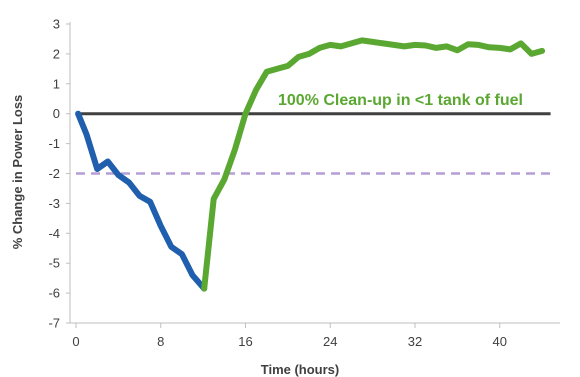 Image resolution: width=580 pixels, height=377 pixels. I want to click on y-tick-label: -7, so click(54, 323).